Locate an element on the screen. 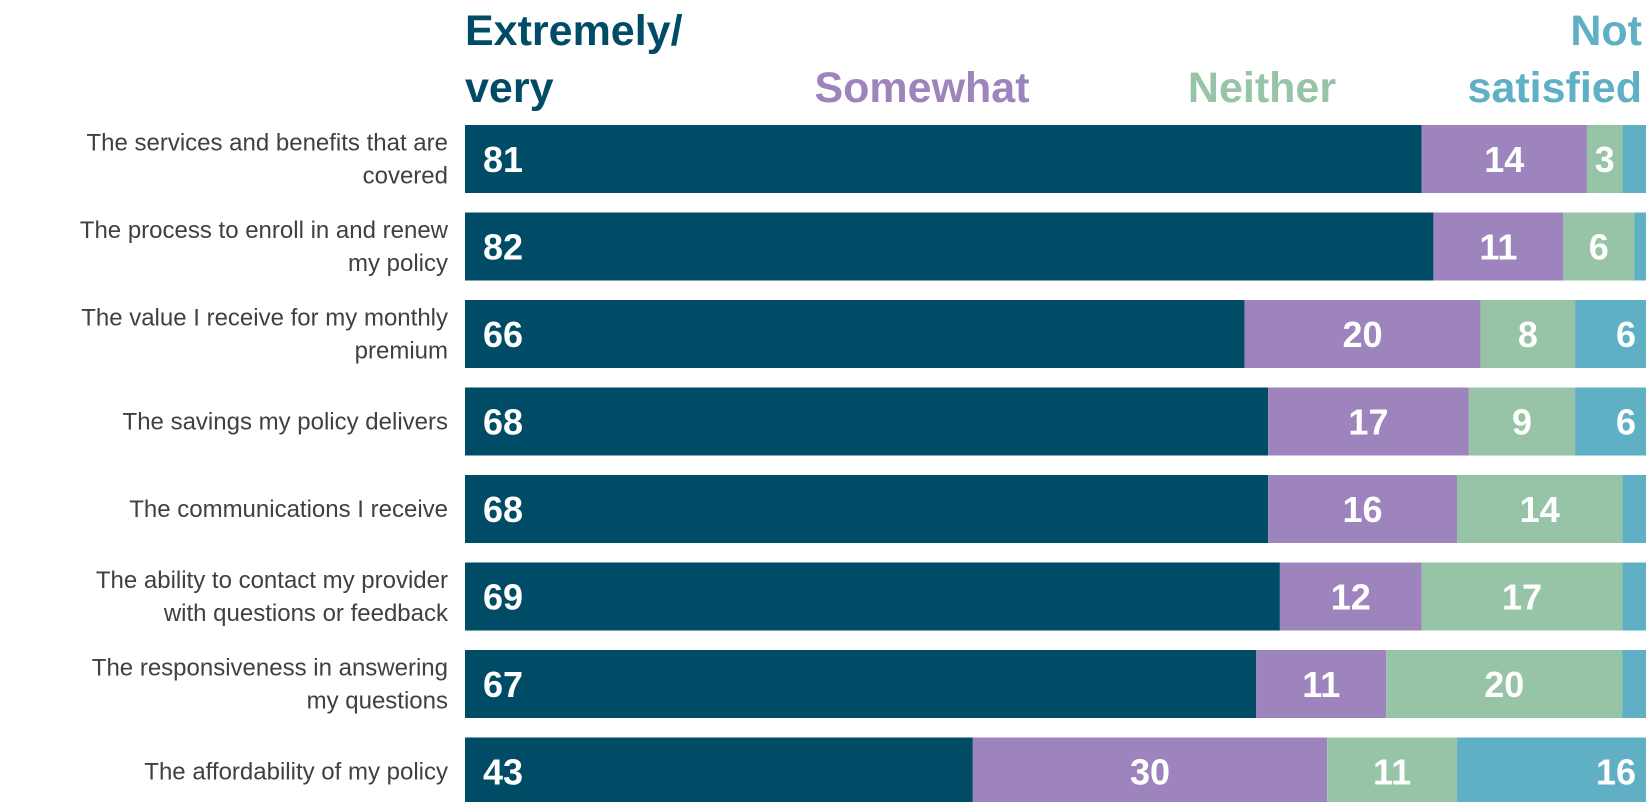 The height and width of the screenshot is (802, 1646). value-label-somewhat-row-4: 17 is located at coordinates (1368, 422).